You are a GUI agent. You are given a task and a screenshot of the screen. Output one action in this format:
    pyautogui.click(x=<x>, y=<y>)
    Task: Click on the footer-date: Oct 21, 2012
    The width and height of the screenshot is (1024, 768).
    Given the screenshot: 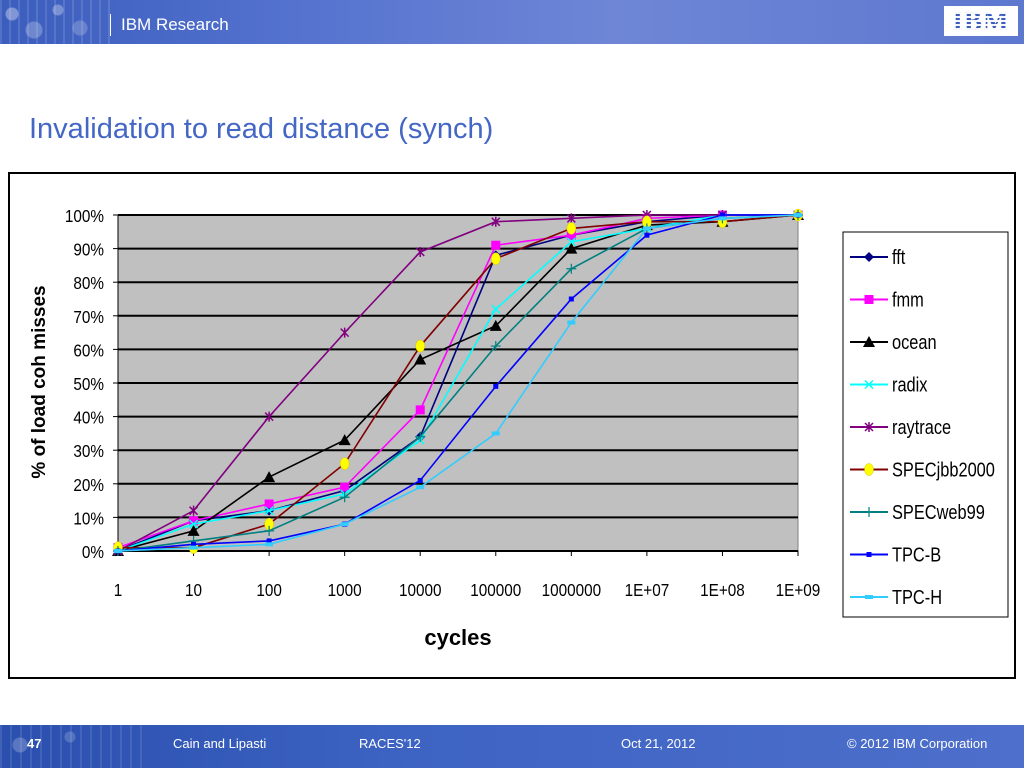 What is the action you would take?
    pyautogui.click(x=658, y=743)
    